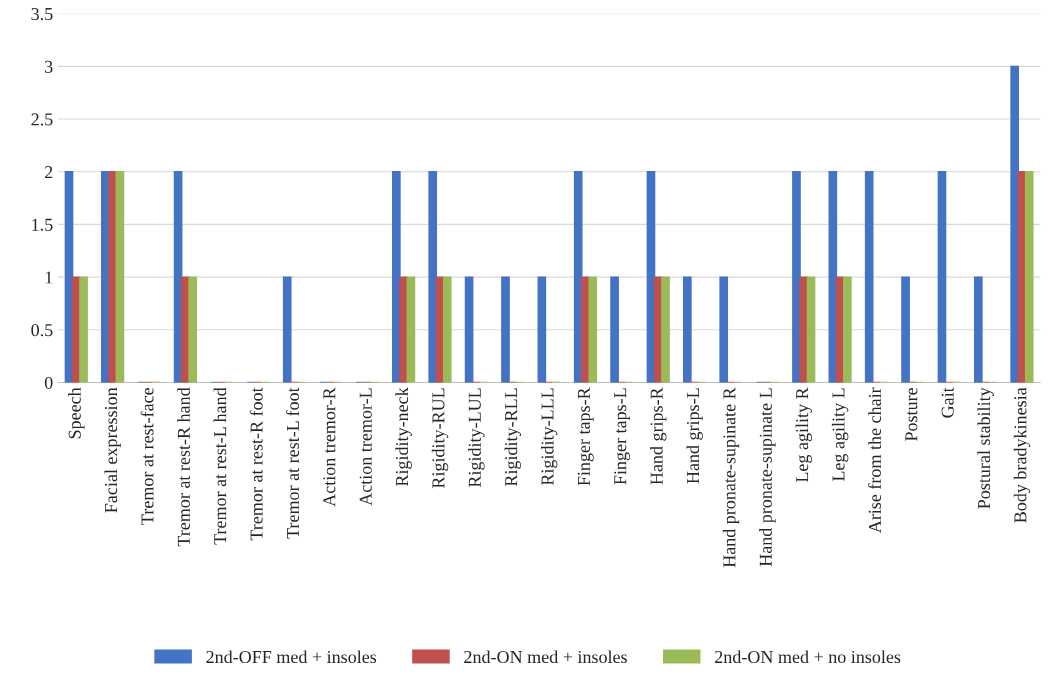  I want to click on x-tick-label: Speech, so click(76, 413).